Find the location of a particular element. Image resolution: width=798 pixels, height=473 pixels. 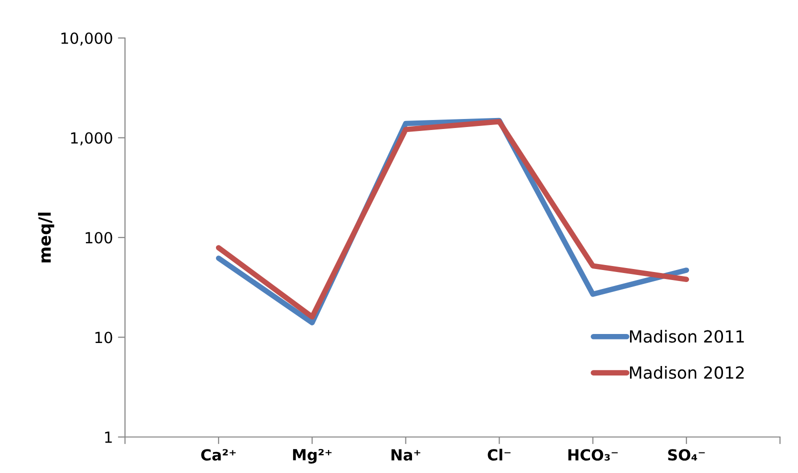

y-tick-label: 1 is located at coordinates (108, 437).